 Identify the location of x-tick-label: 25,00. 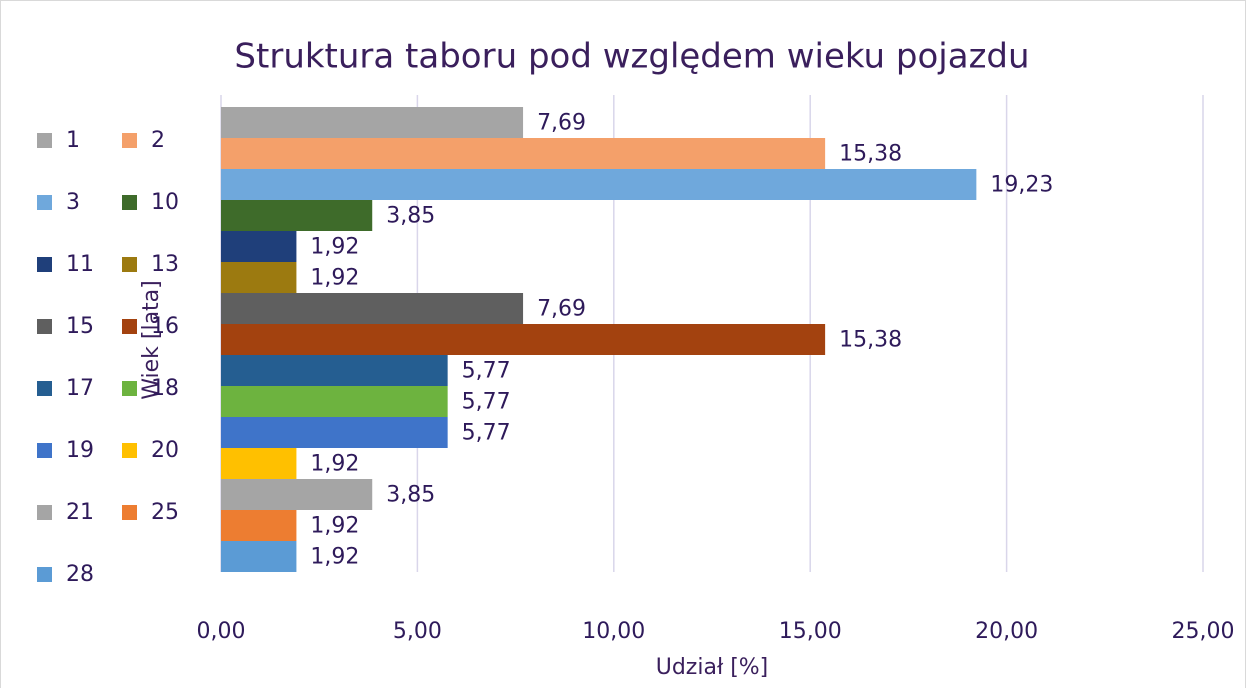
(1203, 631).